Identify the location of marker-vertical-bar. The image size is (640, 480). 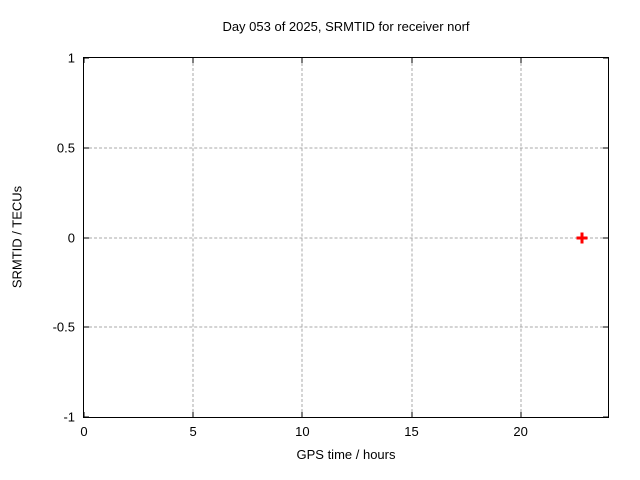
(582, 237).